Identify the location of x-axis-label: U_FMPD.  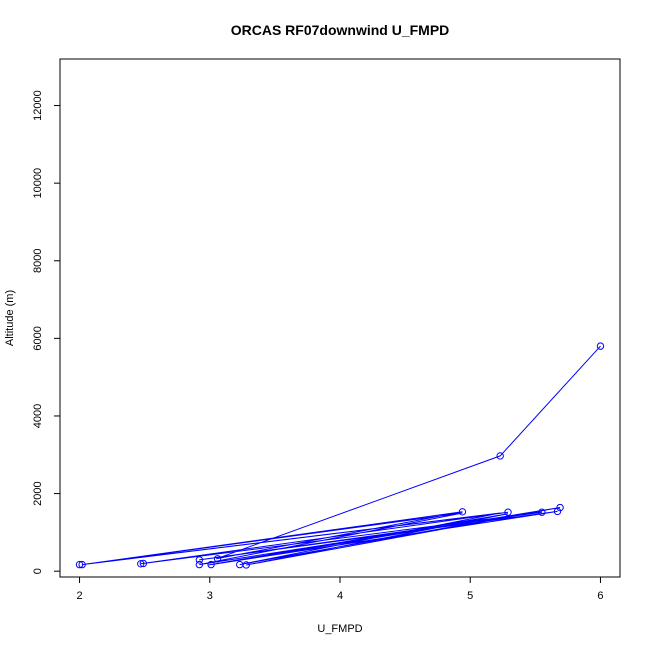
(339, 629).